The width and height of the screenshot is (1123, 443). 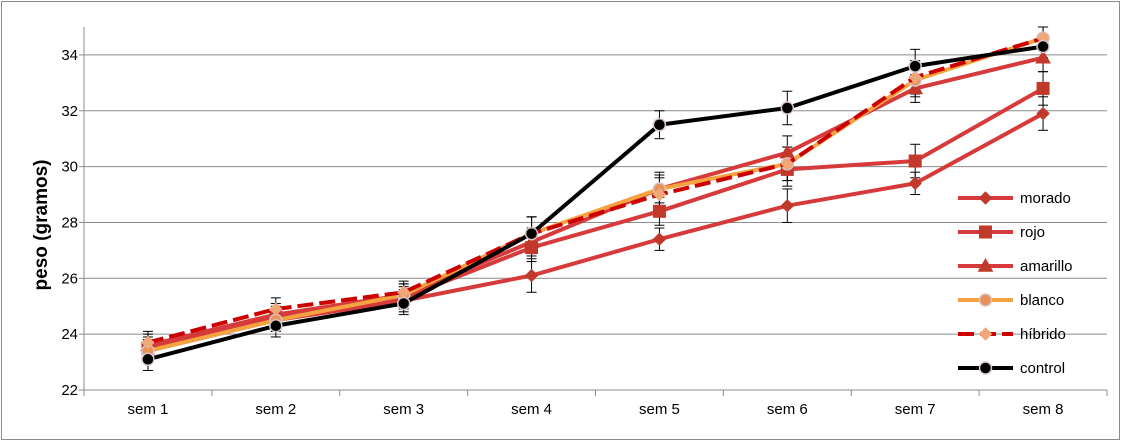 I want to click on y-tick-label-24: 24, so click(x=69, y=334).